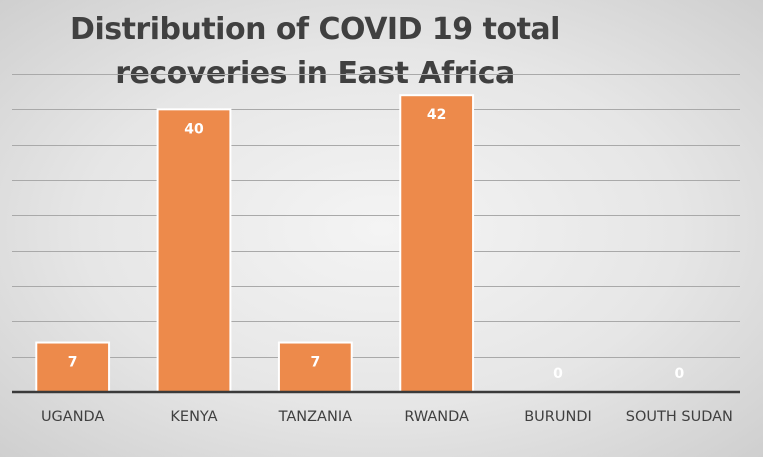 Image resolution: width=763 pixels, height=457 pixels. What do you see at coordinates (193, 417) in the screenshot?
I see `x-tick-label: KENYA` at bounding box center [193, 417].